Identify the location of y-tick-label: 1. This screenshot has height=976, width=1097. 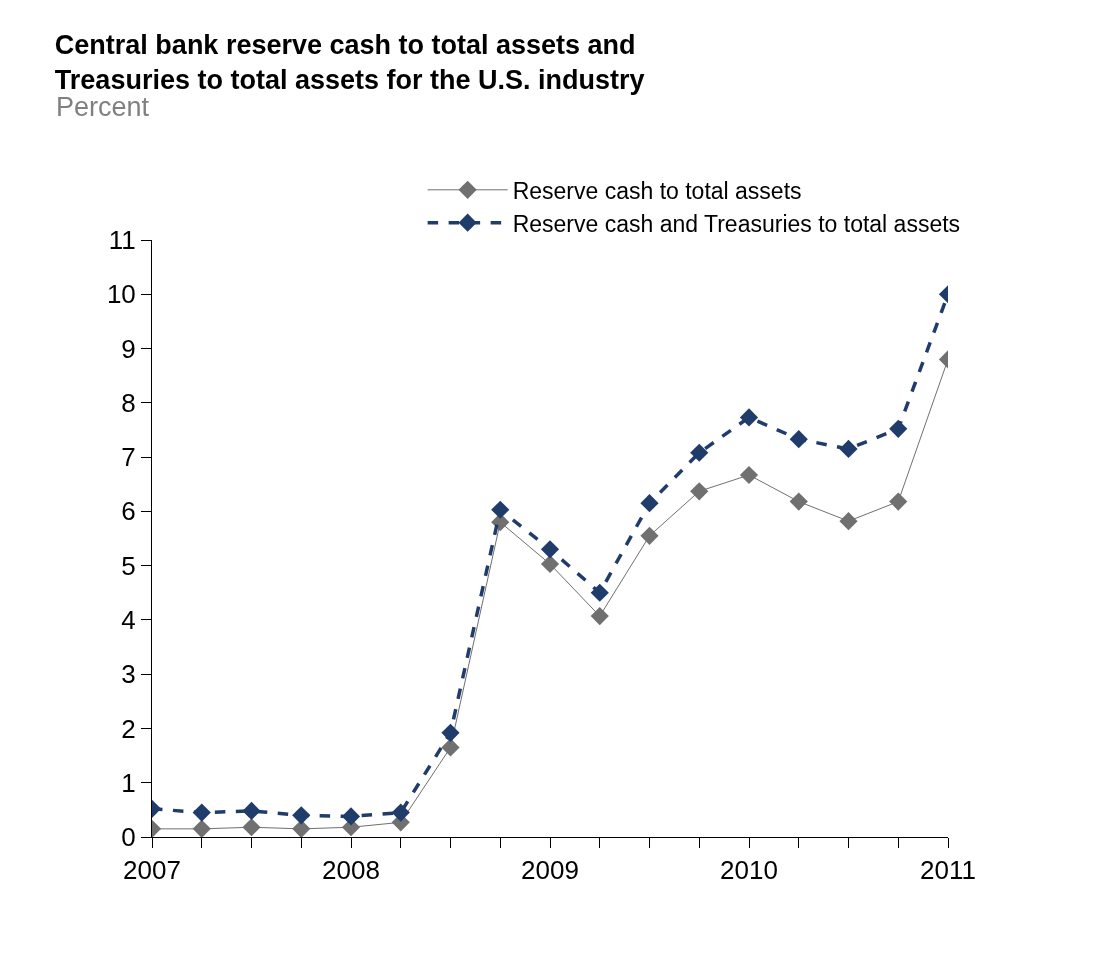
(128, 782).